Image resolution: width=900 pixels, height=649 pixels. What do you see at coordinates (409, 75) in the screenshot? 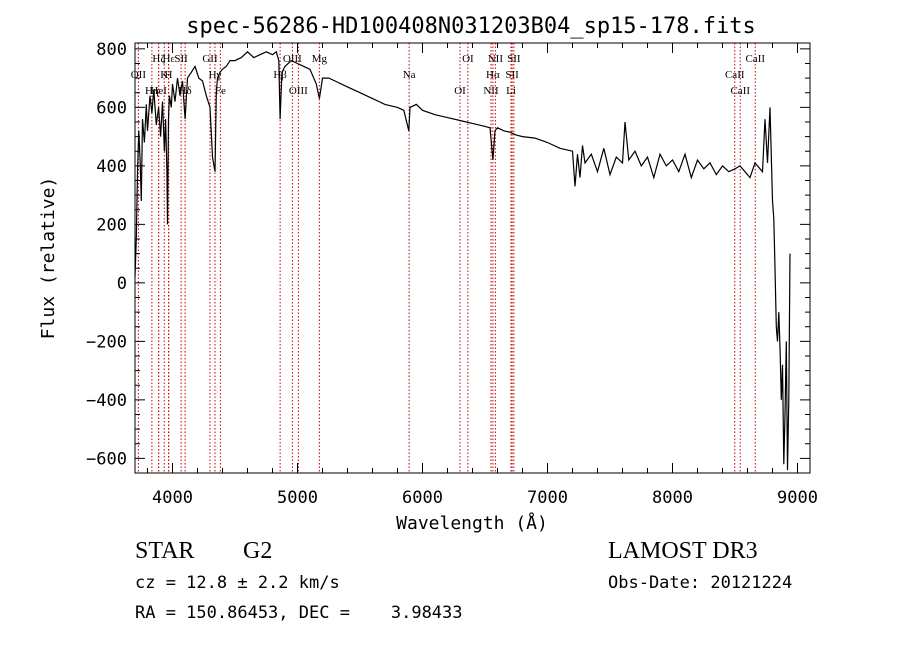
I see `line-label: Na` at bounding box center [409, 75].